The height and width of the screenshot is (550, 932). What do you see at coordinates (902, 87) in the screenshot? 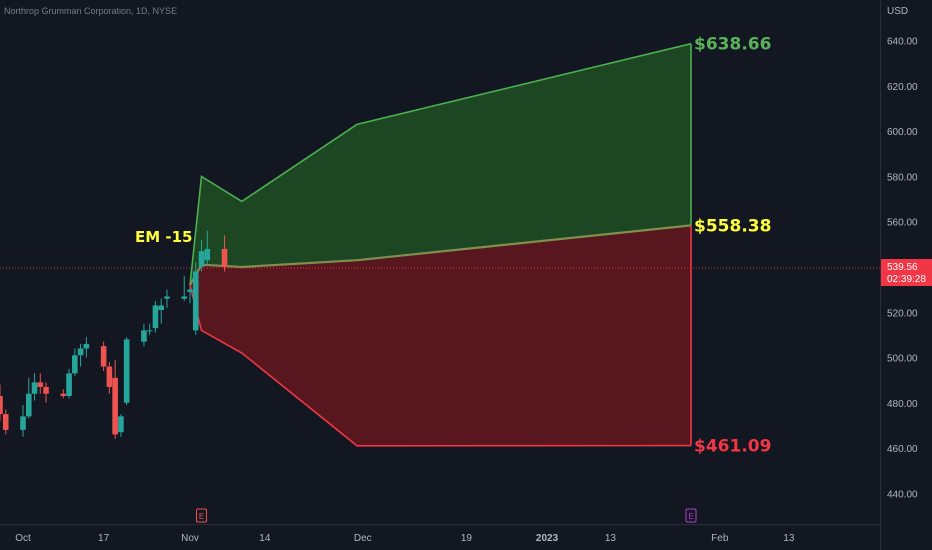
I see `y-tick-label: 620.00` at bounding box center [902, 87].